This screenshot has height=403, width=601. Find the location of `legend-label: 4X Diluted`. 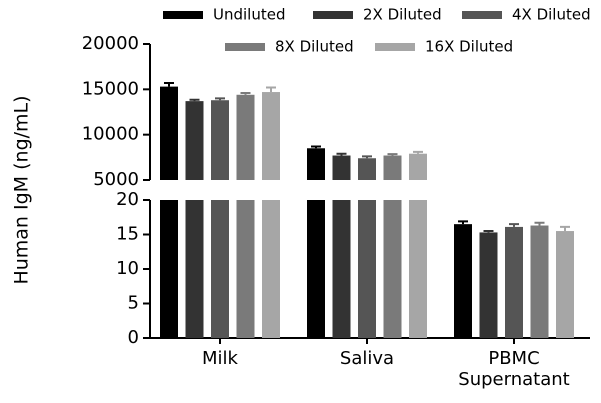

legend-label: 4X Diluted is located at coordinates (551, 15).